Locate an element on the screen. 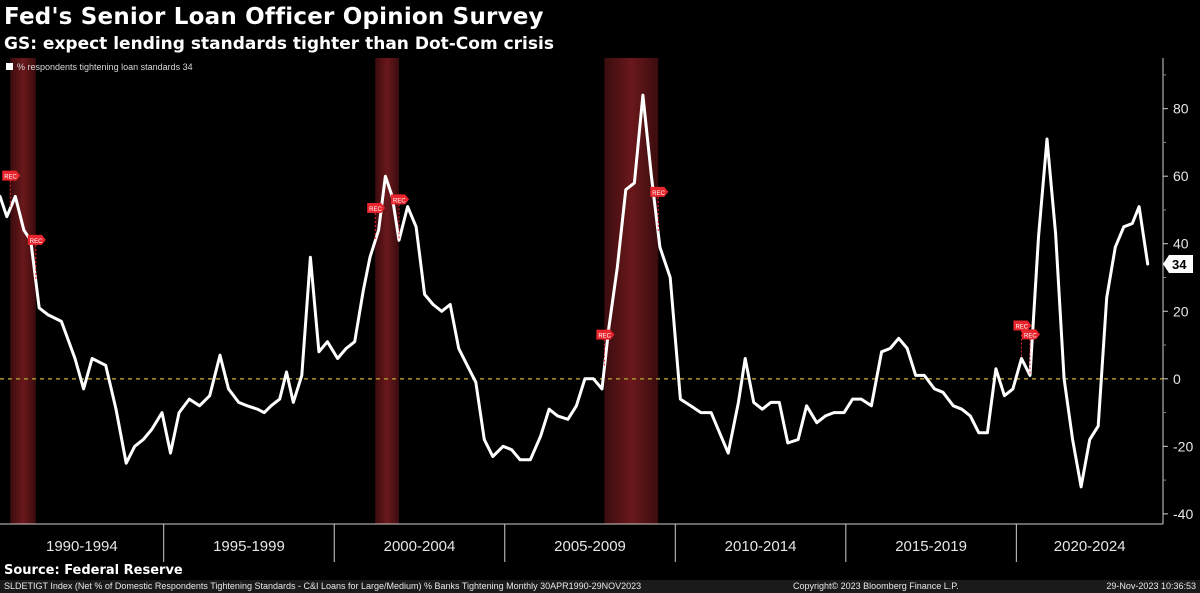 Image resolution: width=1200 pixels, height=593 pixels. x-tick-label: 1995-1999 is located at coordinates (249, 546).